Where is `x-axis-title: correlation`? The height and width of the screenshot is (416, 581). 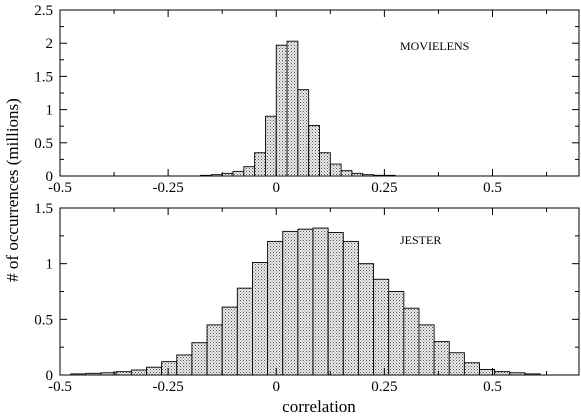 x-axis-title: correlation is located at coordinates (319, 406).